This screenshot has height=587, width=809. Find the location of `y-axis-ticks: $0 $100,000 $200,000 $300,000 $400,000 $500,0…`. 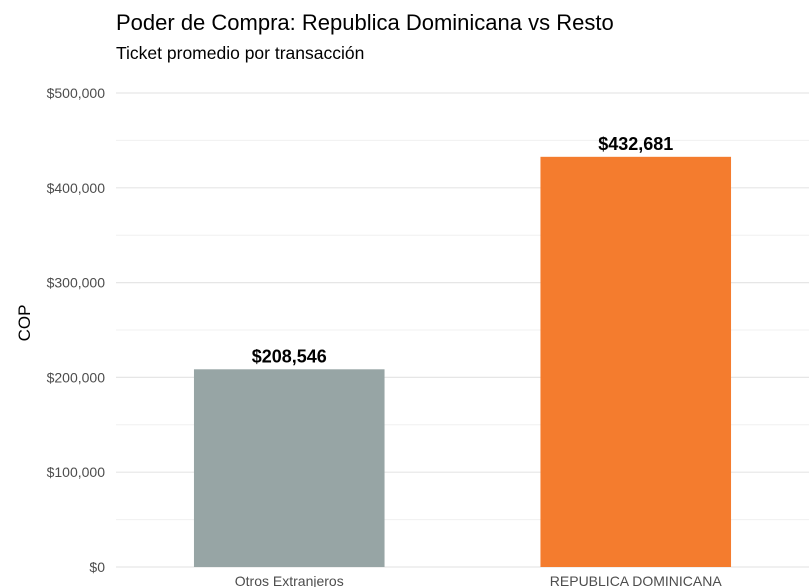

y-axis-ticks: $0 $100,000 $200,000 $300,000 $400,000 $500,0… is located at coordinates (76, 330).